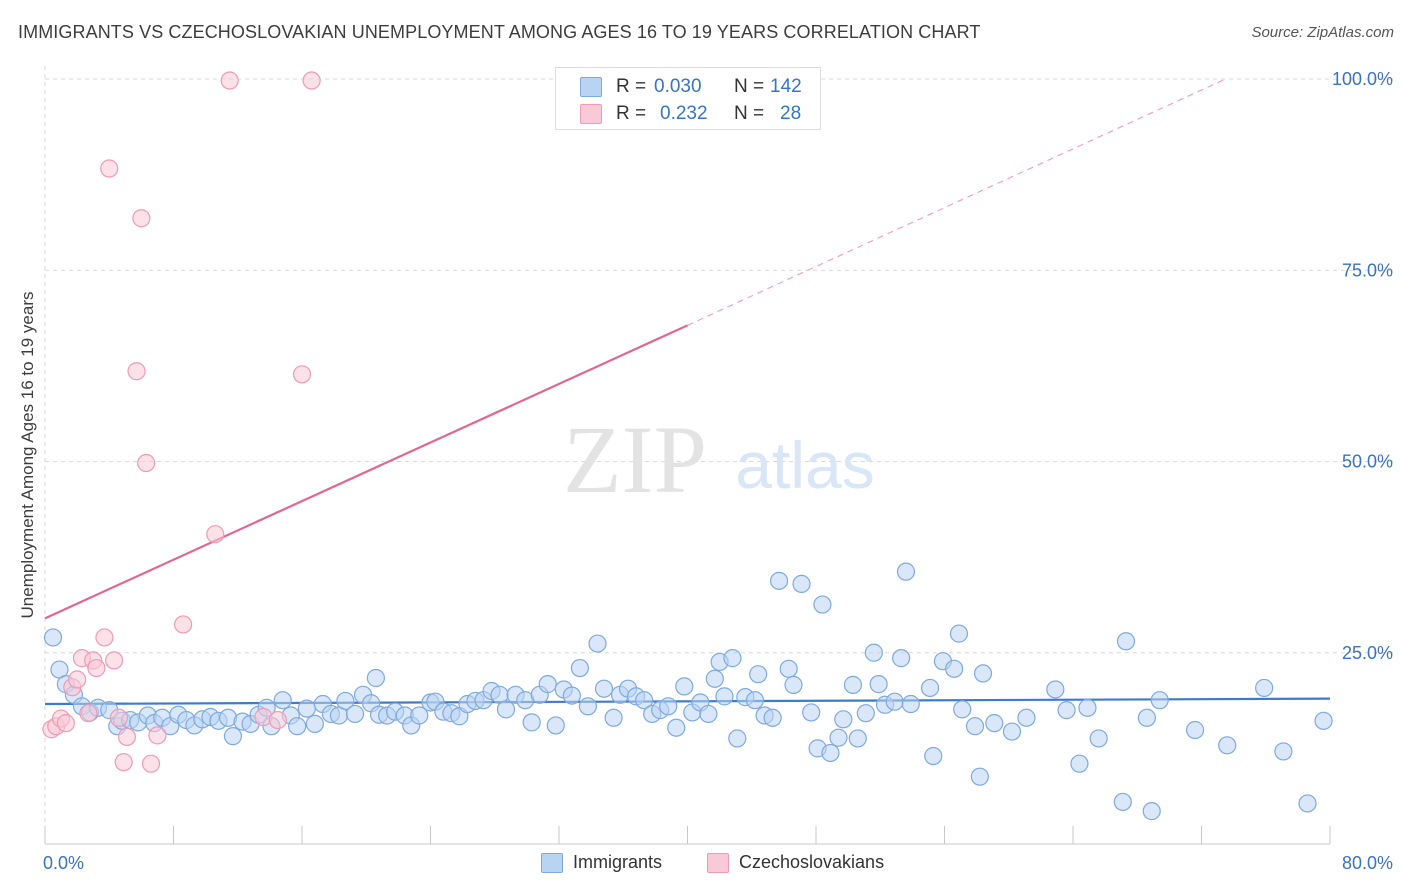 The width and height of the screenshot is (1406, 892). Describe the element at coordinates (687, 835) in the screenshot. I see `x-axis` at that location.